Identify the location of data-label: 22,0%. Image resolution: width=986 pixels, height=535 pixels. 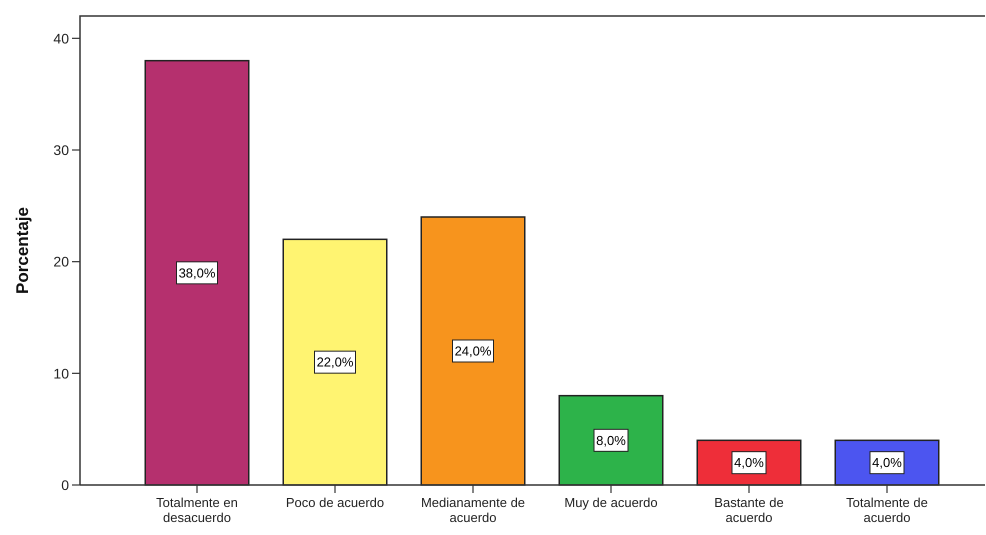
(335, 362).